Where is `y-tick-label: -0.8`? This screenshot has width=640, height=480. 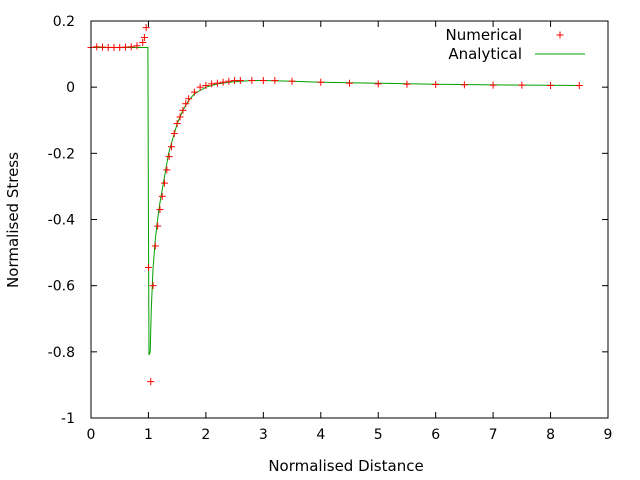 y-tick-label: -0.8 is located at coordinates (61, 353).